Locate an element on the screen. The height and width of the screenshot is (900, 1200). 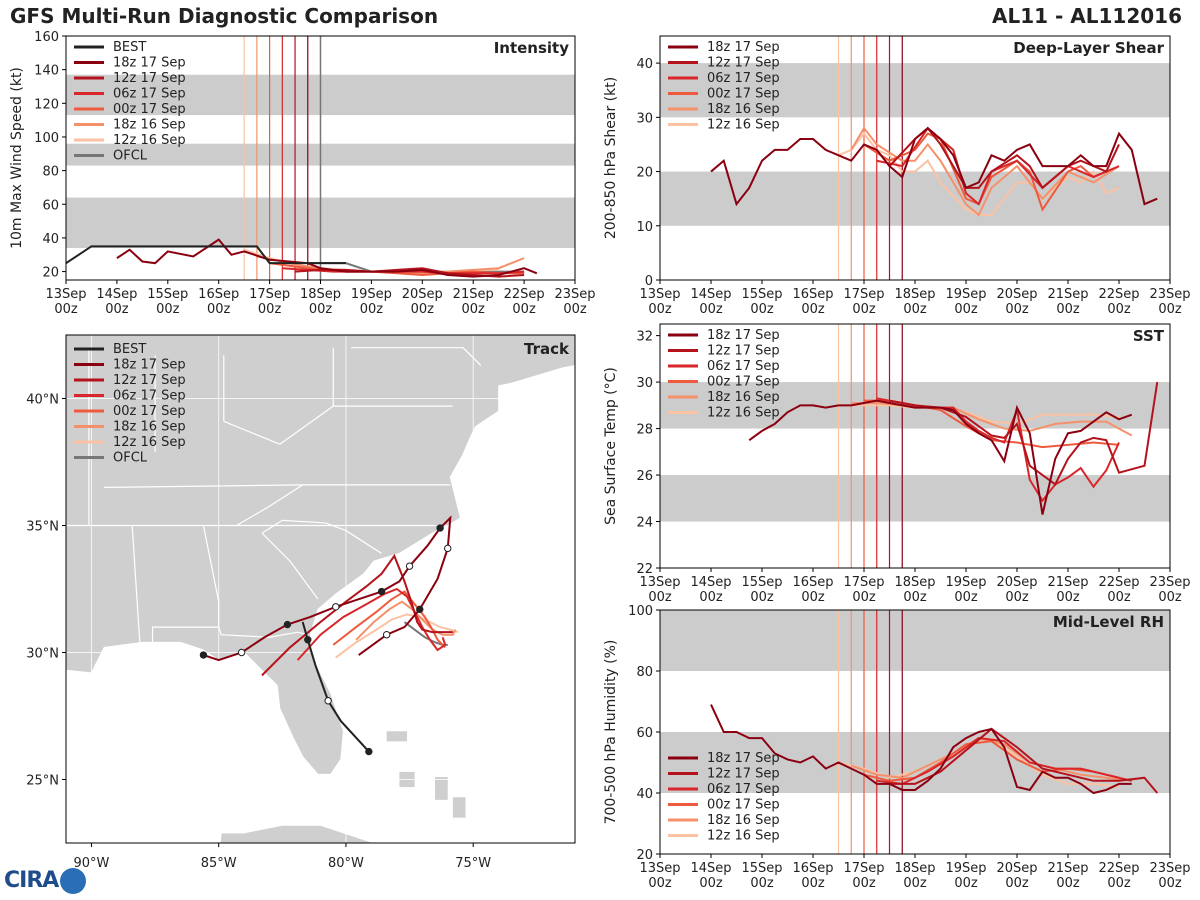
chart-title: Track is located at coordinates (547, 349).